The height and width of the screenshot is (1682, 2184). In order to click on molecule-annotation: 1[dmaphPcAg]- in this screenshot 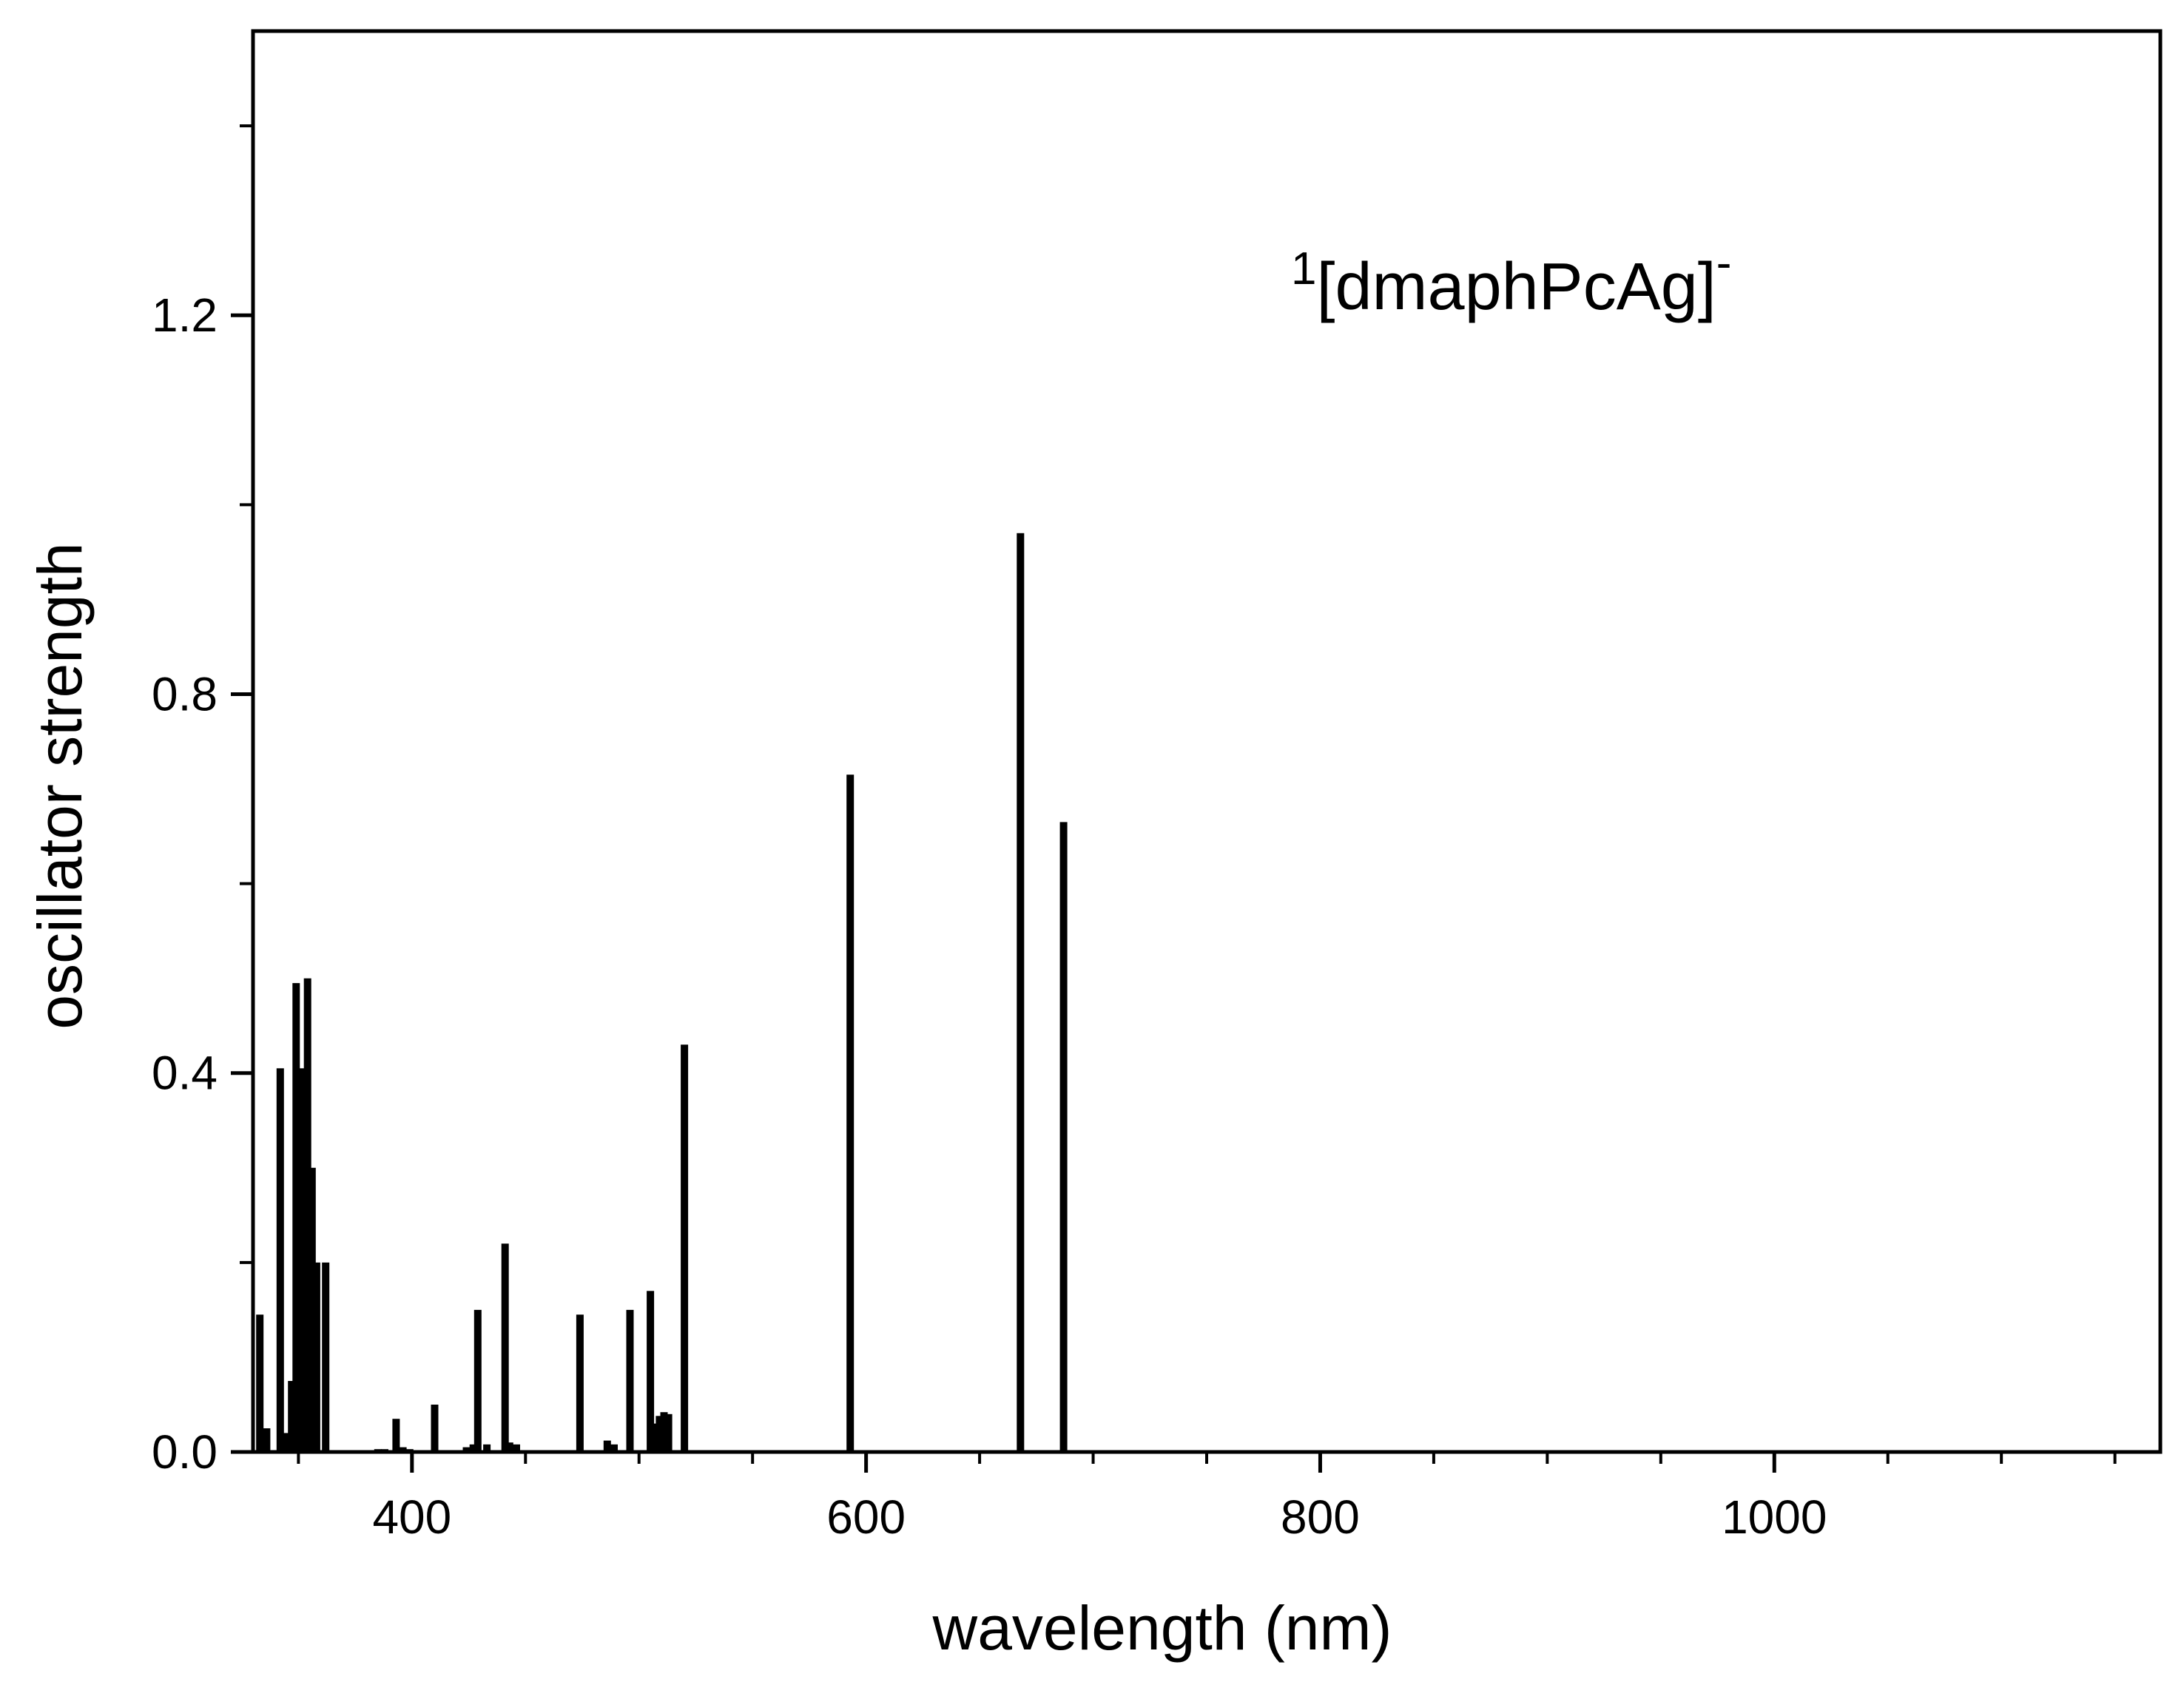, I will do `click(1511, 280)`.